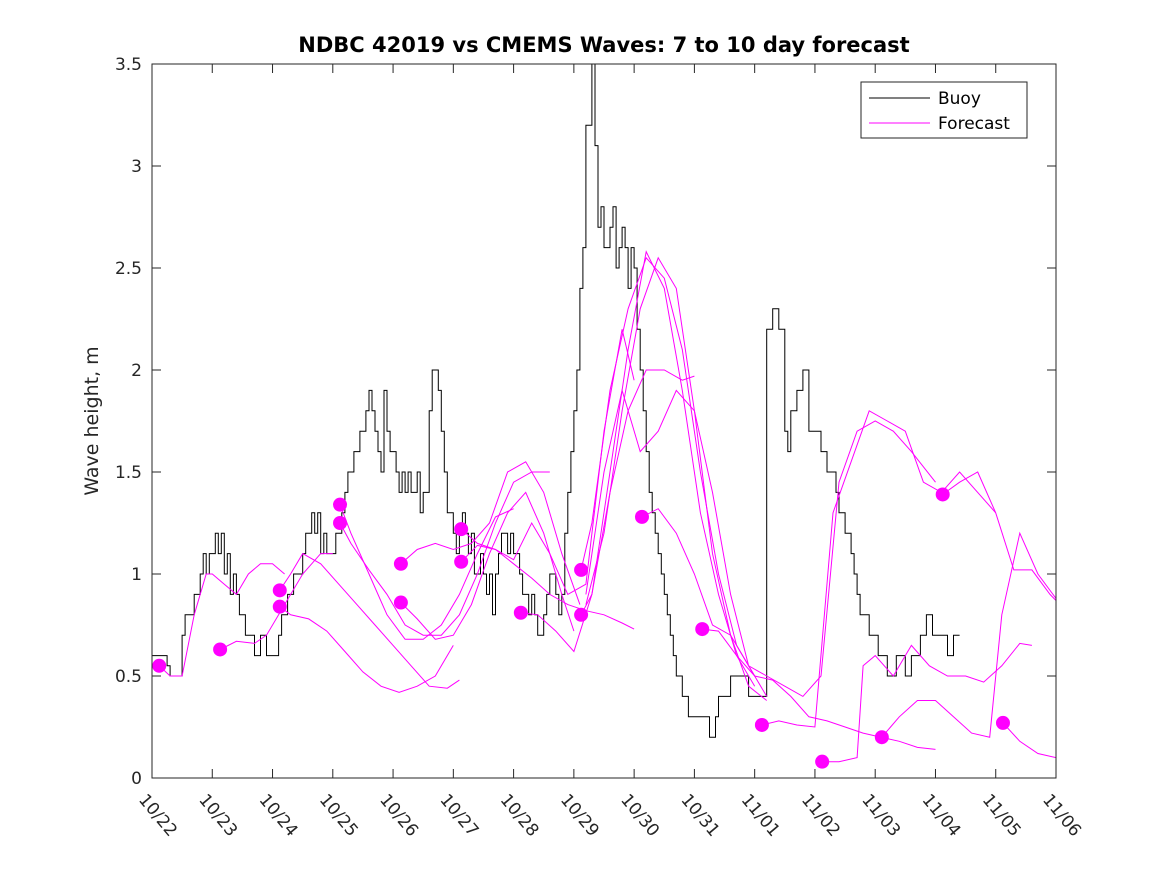 The width and height of the screenshot is (1167, 875). Describe the element at coordinates (579, 815) in the screenshot. I see `x-tick-label: 10/29` at that location.